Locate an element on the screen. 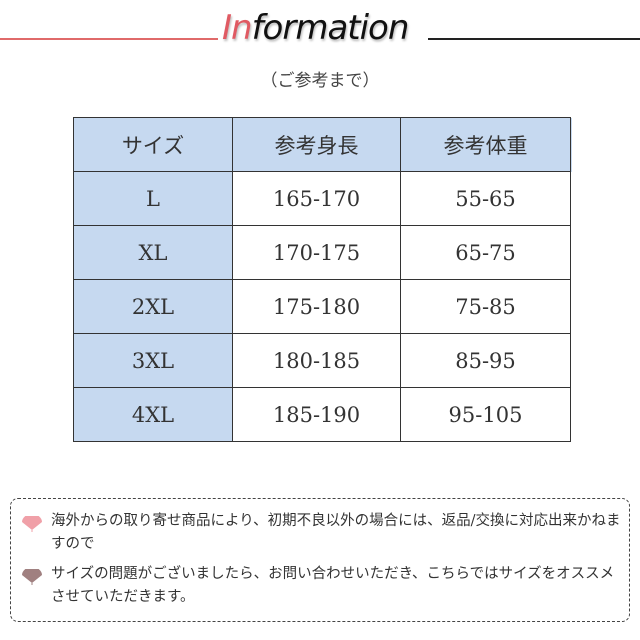 Image resolution: width=640 pixels, height=640 pixels. cell-weight: 85-95 is located at coordinates (485, 360).